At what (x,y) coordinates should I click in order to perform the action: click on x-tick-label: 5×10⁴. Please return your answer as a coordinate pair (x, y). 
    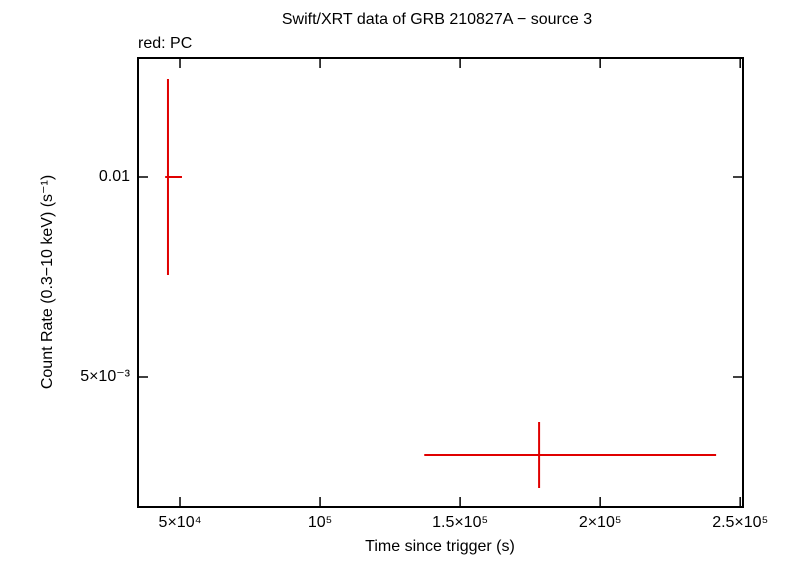
    Looking at the image, I should click on (180, 522).